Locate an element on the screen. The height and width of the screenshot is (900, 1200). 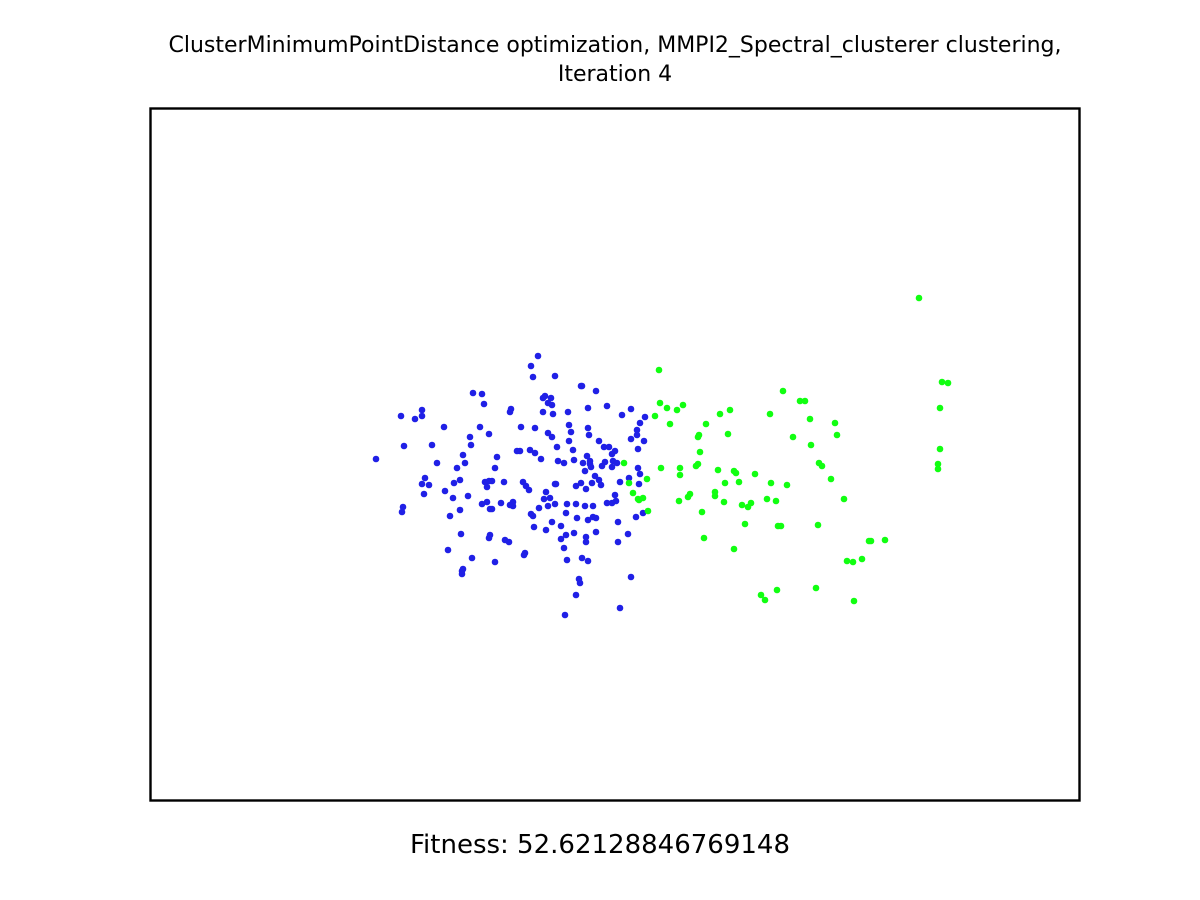
fitness-label: Fitness: 52.62128846769148 is located at coordinates (599, 845).